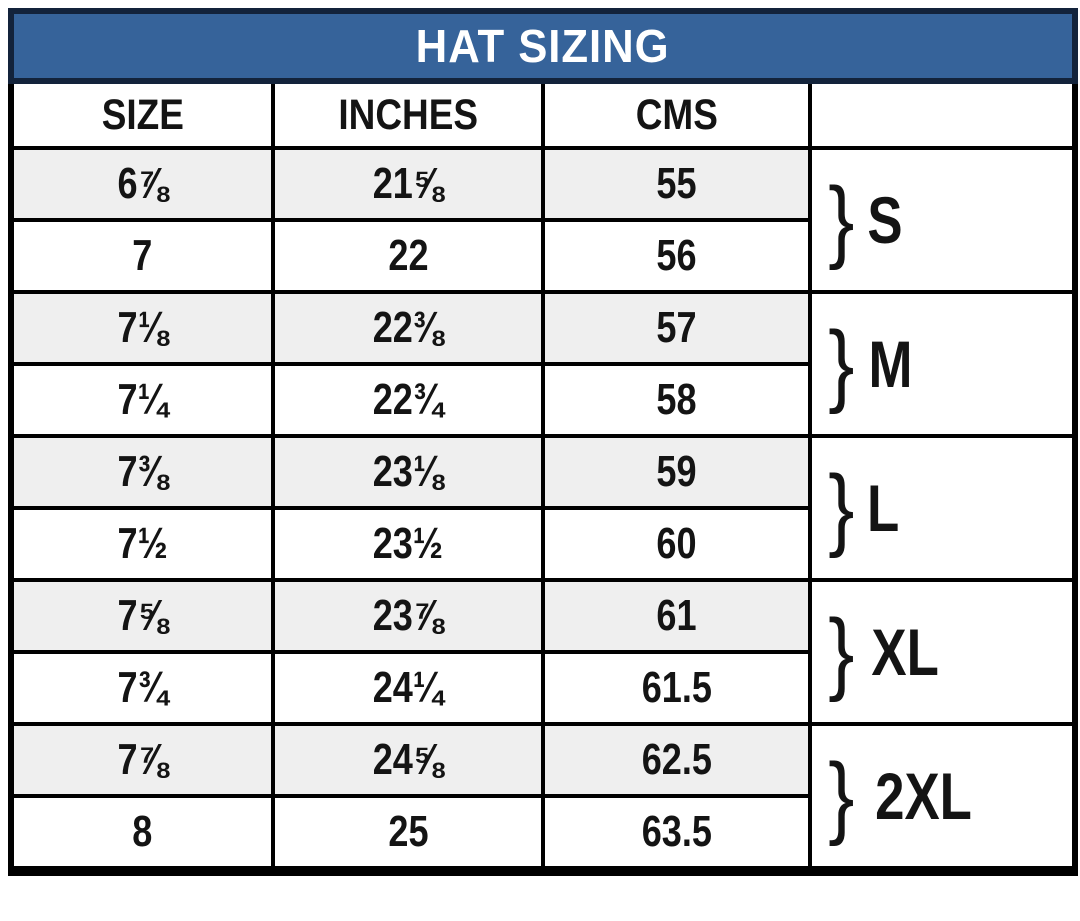  I want to click on inches-cell: 22, so click(408, 256).